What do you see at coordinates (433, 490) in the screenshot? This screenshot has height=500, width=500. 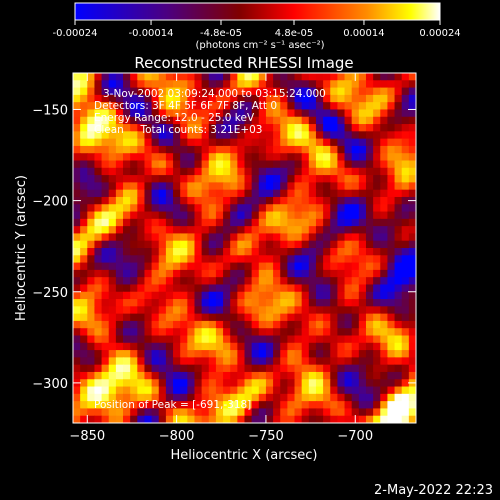 I see `footer-timestamp: 2-May-2022 22:23` at bounding box center [433, 490].